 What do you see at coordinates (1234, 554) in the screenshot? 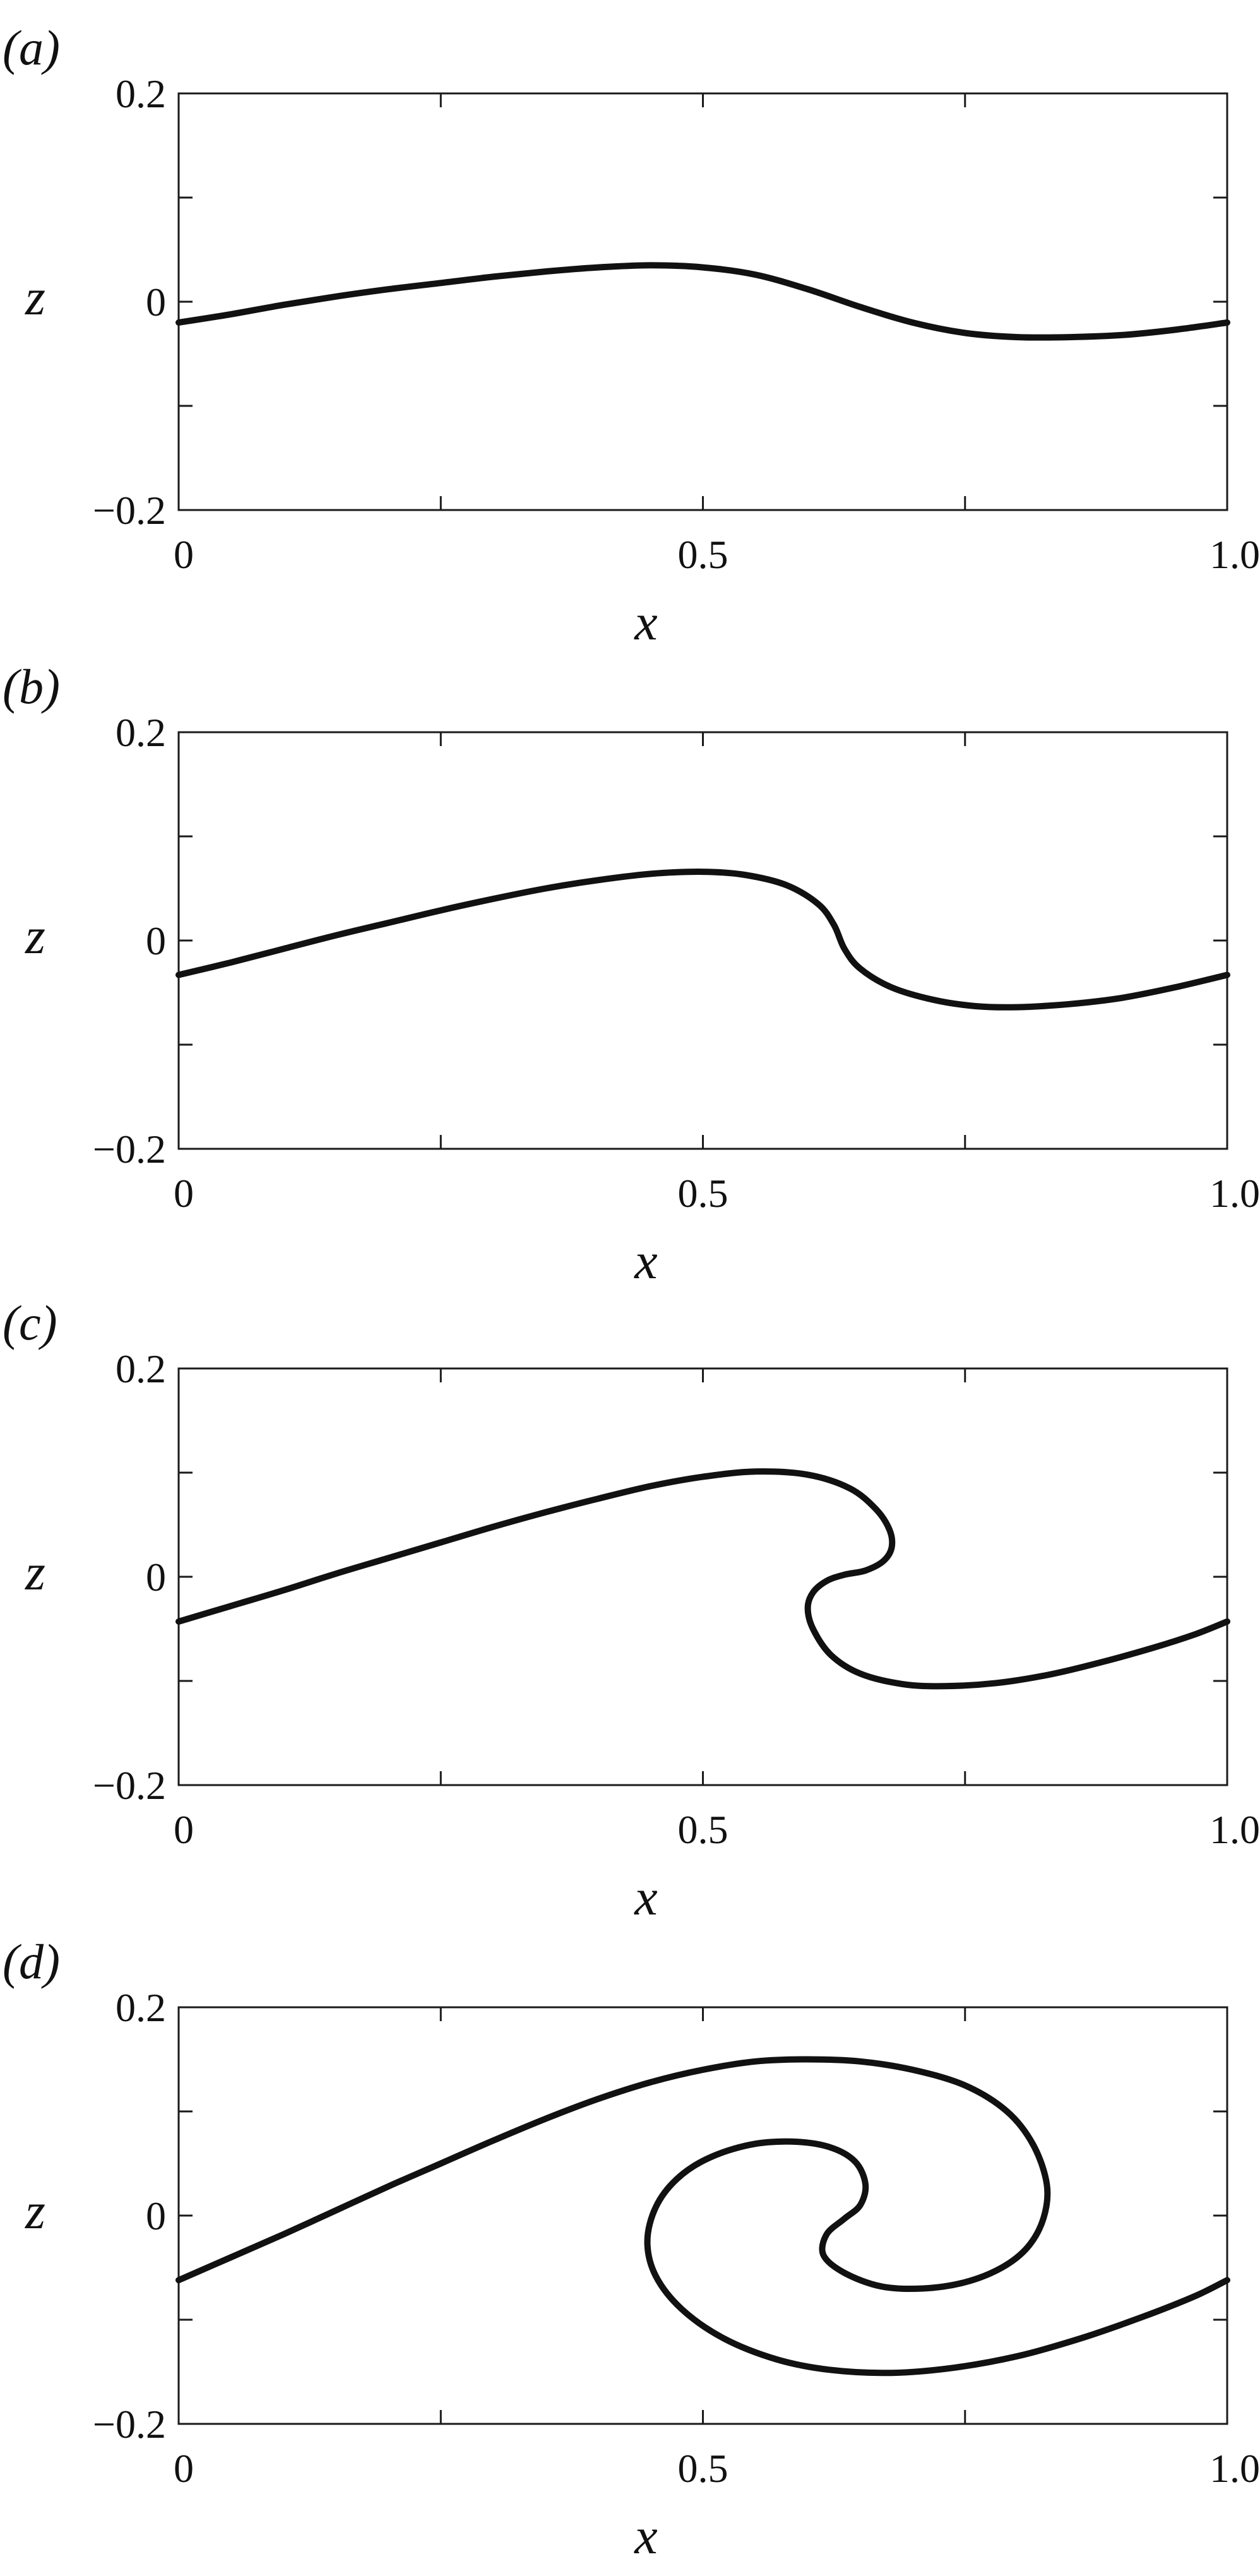
I see `x-tick-label-a-2: 1.0` at bounding box center [1234, 554].